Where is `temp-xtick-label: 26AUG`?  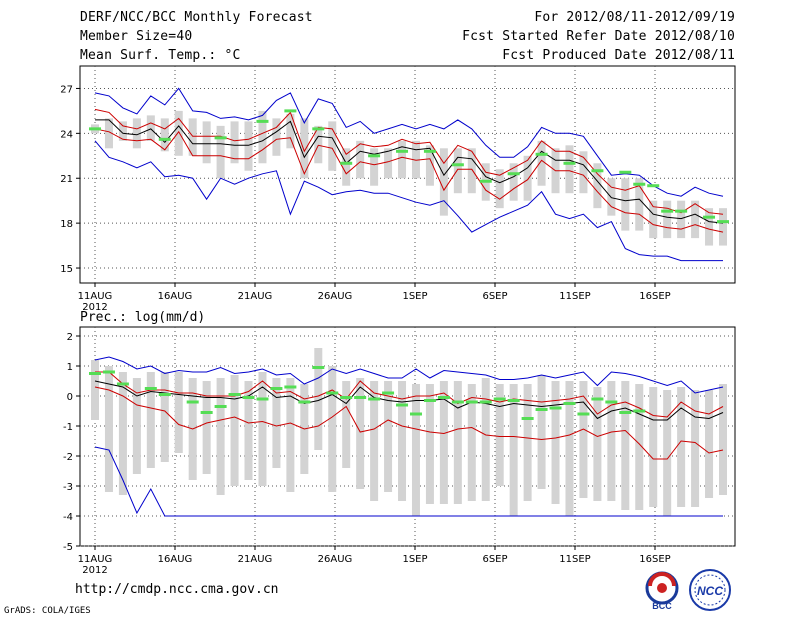 temp-xtick-label: 26AUG is located at coordinates (335, 296).